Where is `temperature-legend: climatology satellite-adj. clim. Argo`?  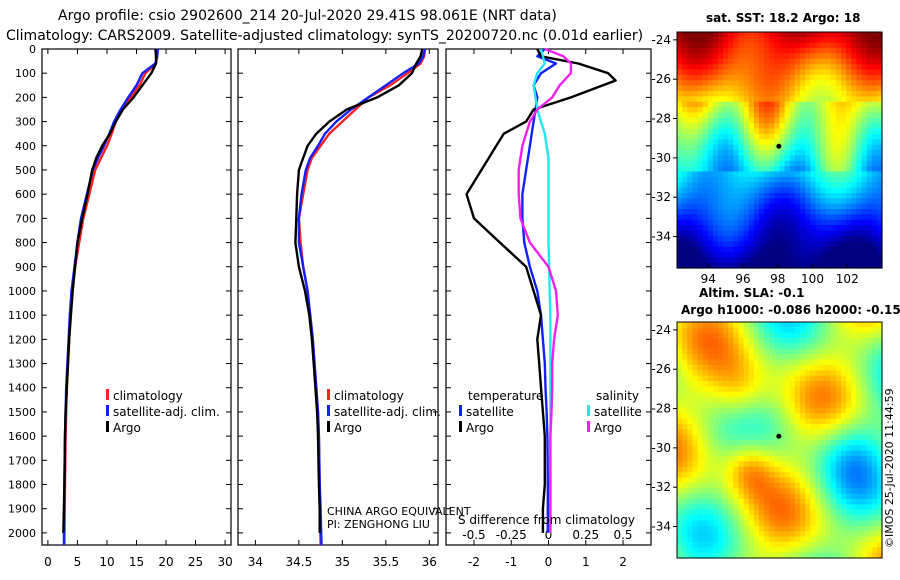
temperature-legend: climatology satellite-adj. clim. Argo is located at coordinates (163, 412).